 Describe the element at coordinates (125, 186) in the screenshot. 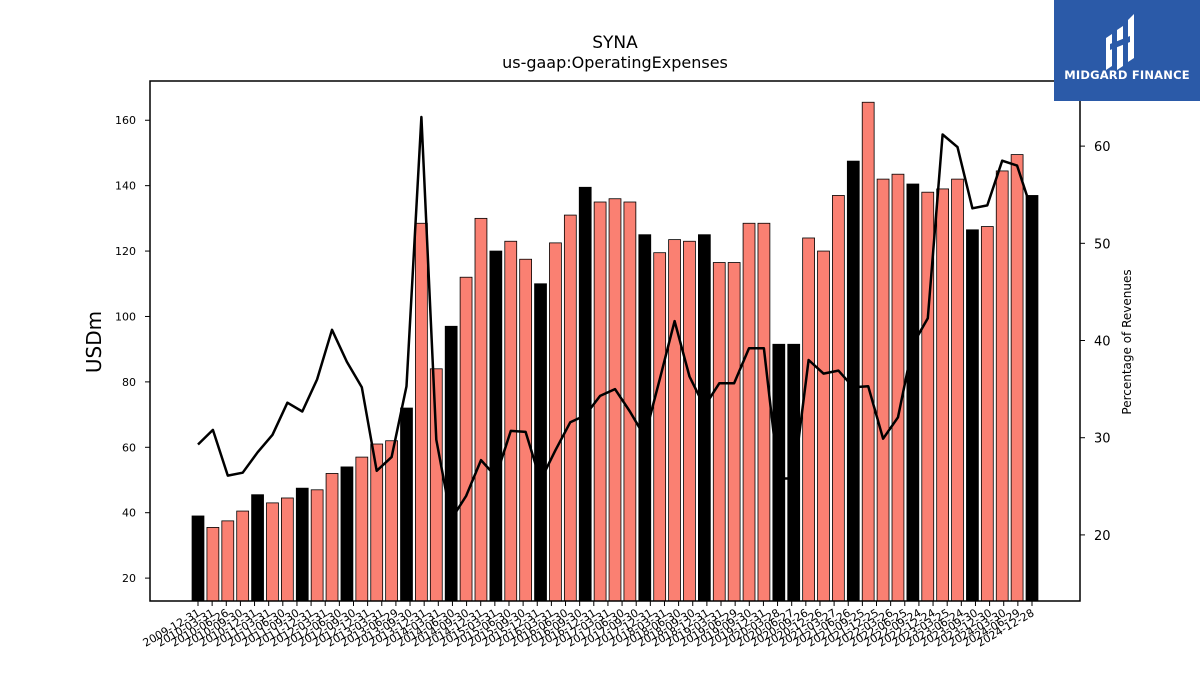

I see `y-tick-label: 140` at that location.